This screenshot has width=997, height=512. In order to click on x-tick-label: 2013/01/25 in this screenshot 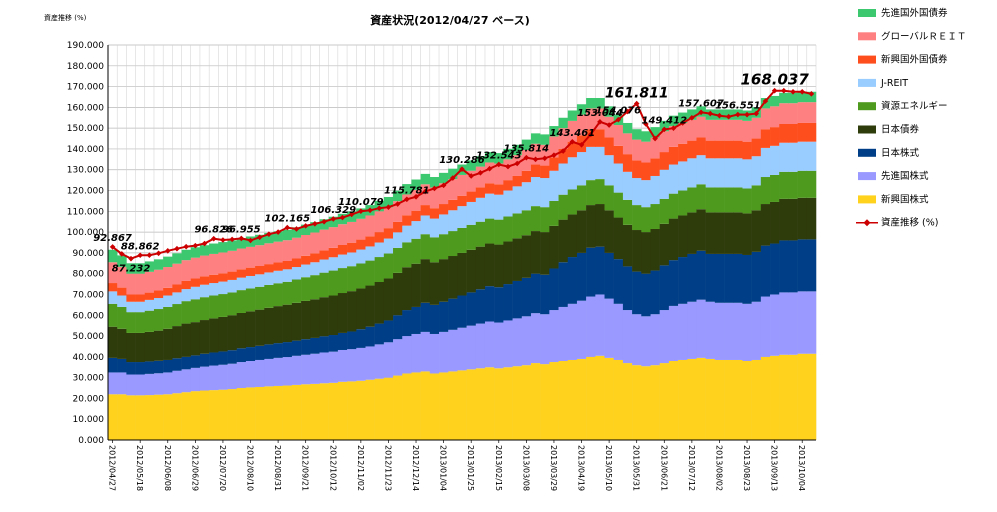, I will do `click(470, 468)`.